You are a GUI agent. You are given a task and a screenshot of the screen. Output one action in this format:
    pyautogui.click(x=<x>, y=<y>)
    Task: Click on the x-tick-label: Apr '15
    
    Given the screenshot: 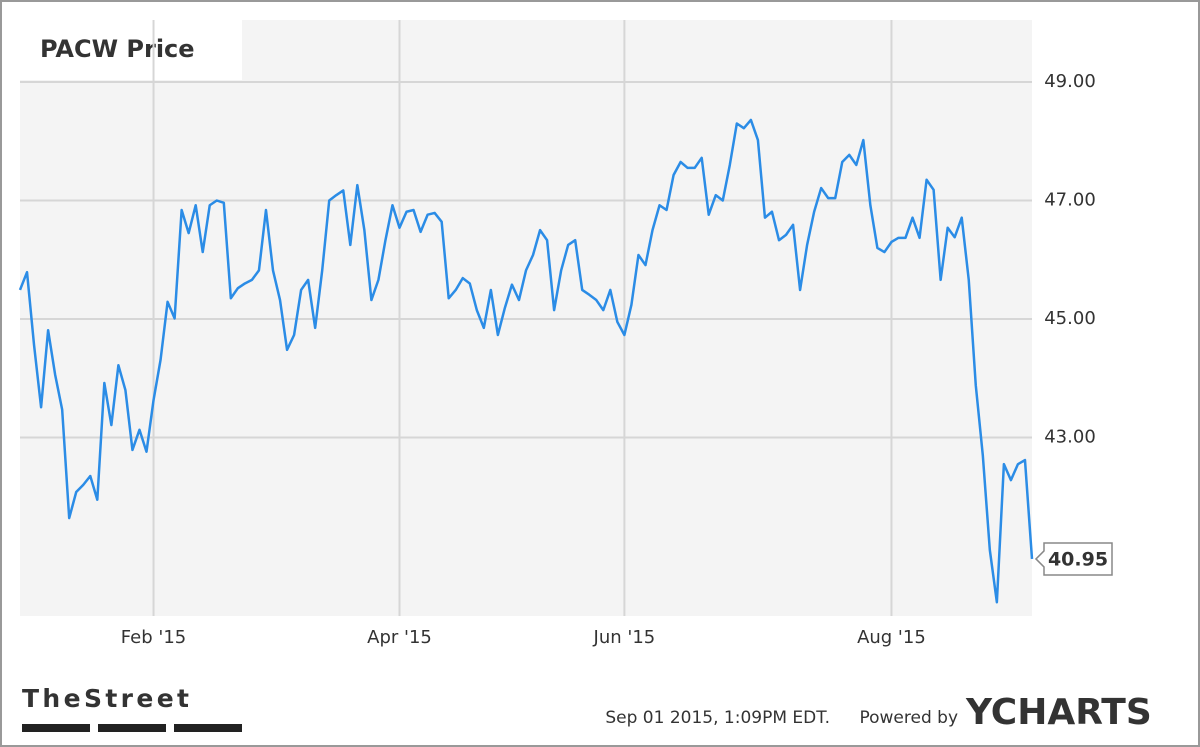 What is the action you would take?
    pyautogui.click(x=399, y=637)
    